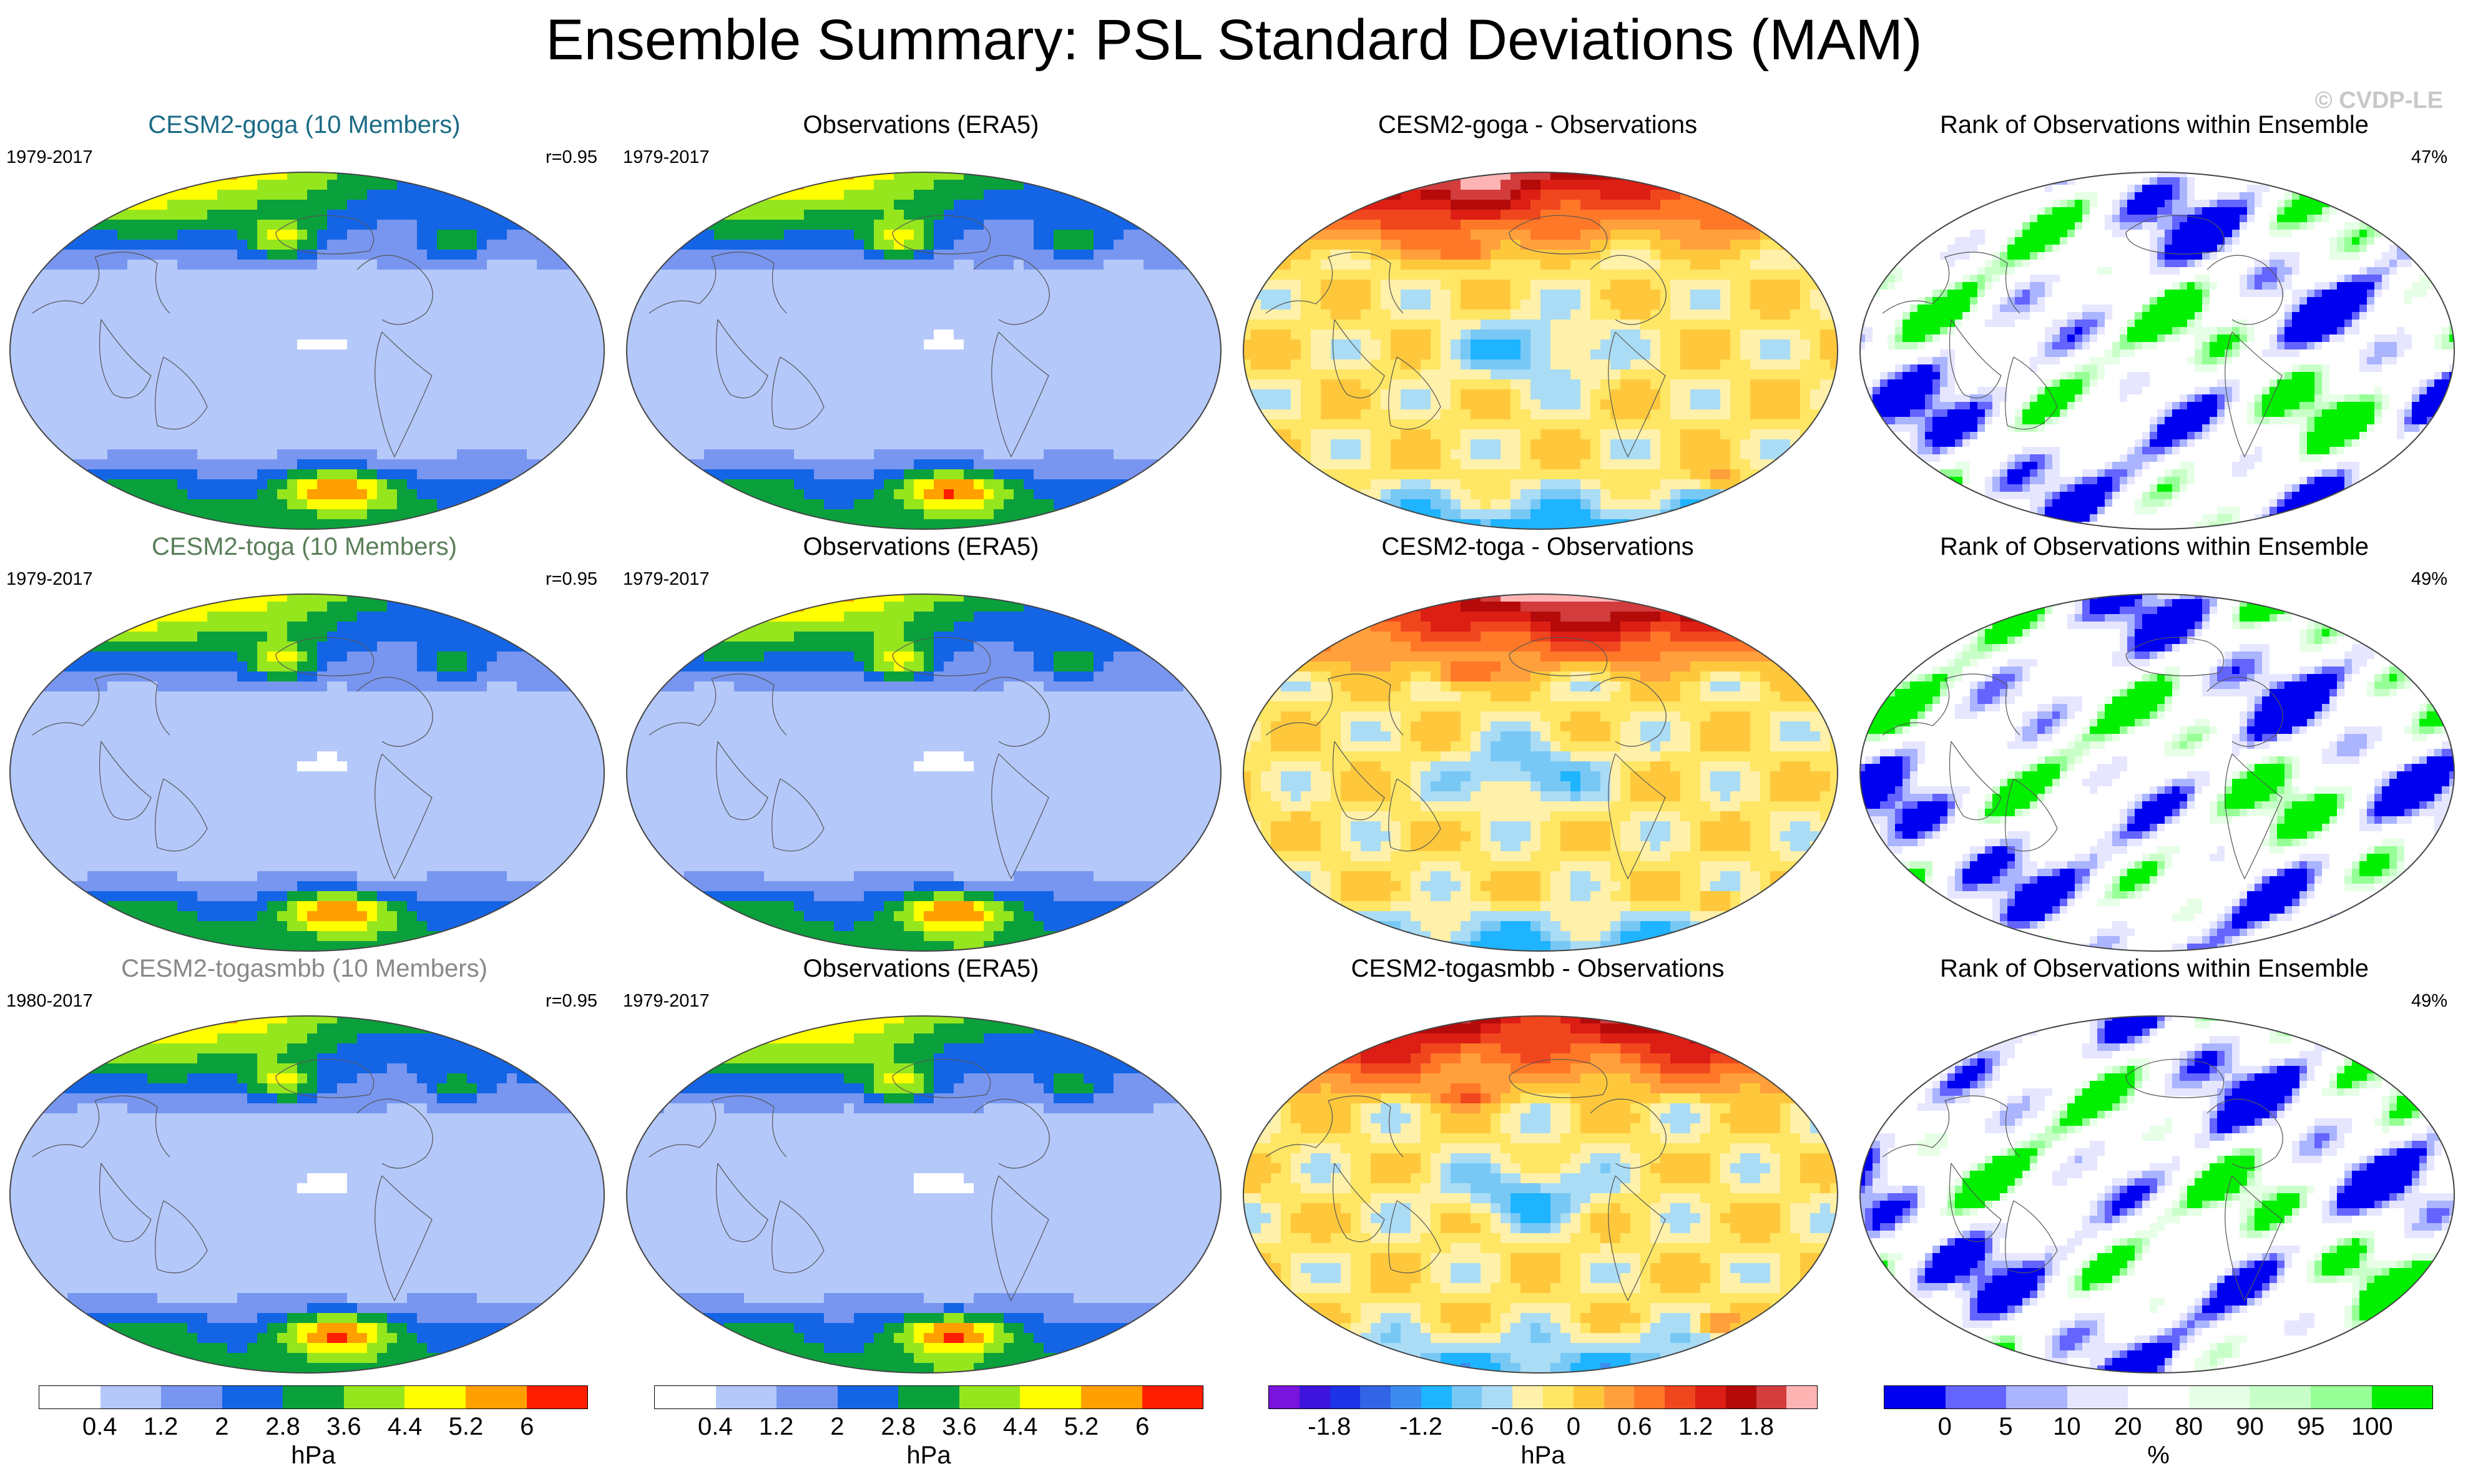  Describe the element at coordinates (313, 1456) in the screenshot. I see `colorbar-unit: hPa` at that location.